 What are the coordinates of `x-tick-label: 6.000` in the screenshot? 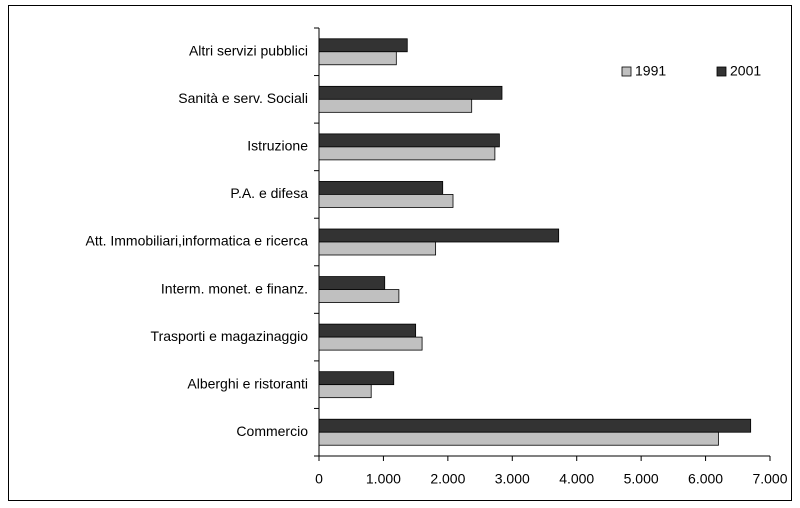 It's located at (705, 479).